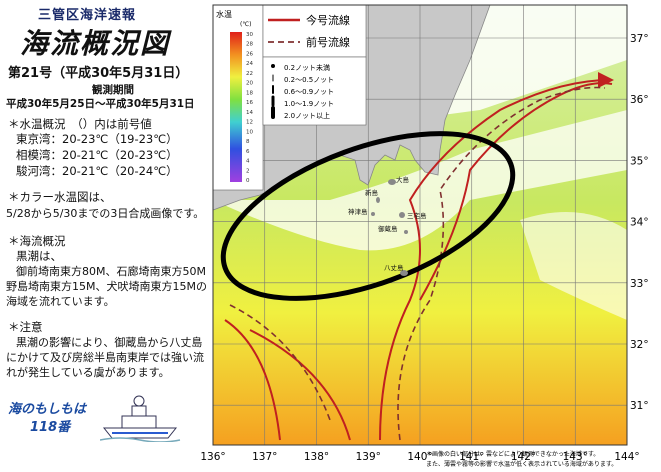 Image resolution: width=661 pixels, height=472 pixels. What do you see at coordinates (248, 142) in the screenshot?
I see `colorbar-tick-label: 8` at bounding box center [248, 142].